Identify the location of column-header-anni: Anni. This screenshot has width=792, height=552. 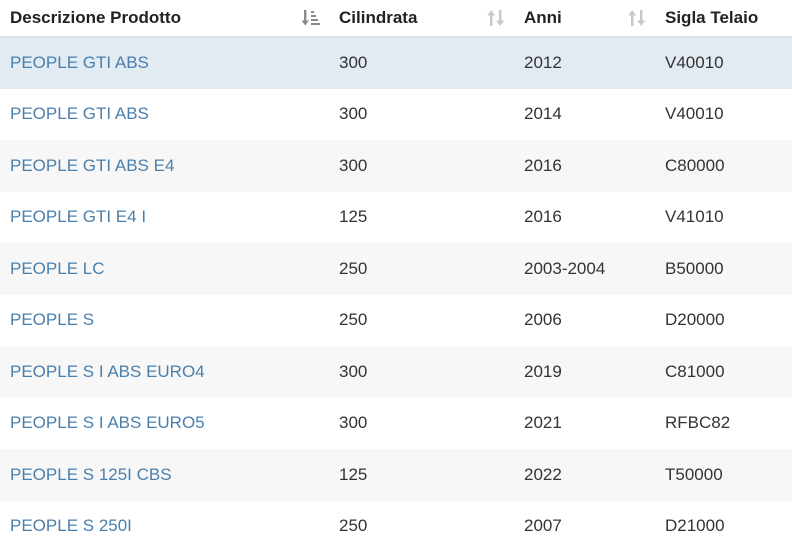
(584, 18).